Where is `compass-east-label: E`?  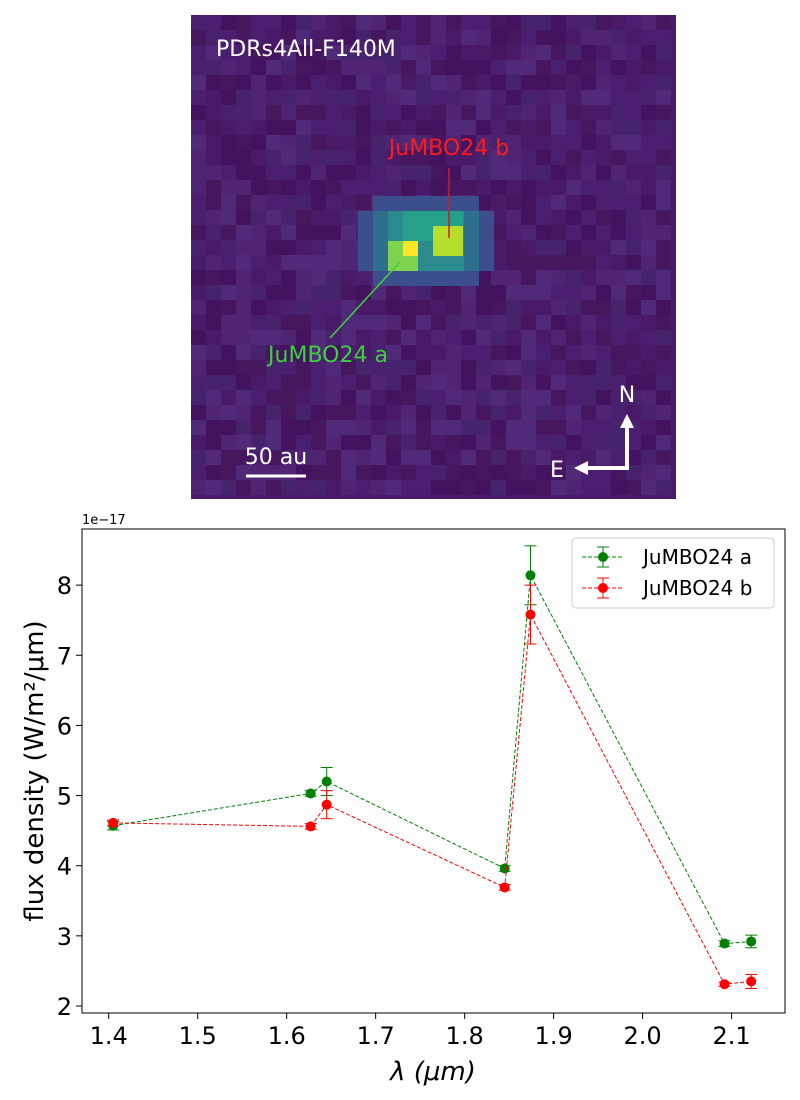
compass-east-label: E is located at coordinates (557, 470).